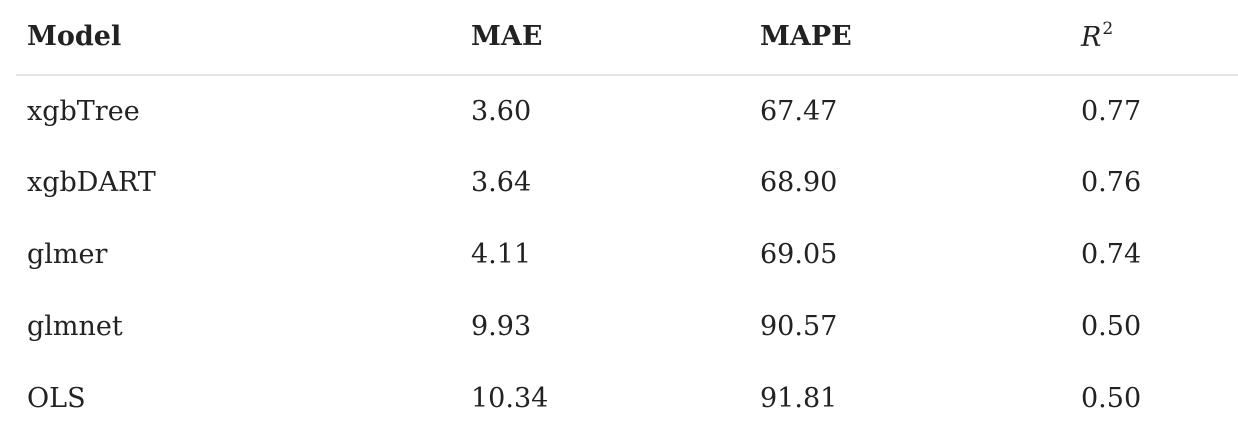  I want to click on cell-model: OLS, so click(56, 398).